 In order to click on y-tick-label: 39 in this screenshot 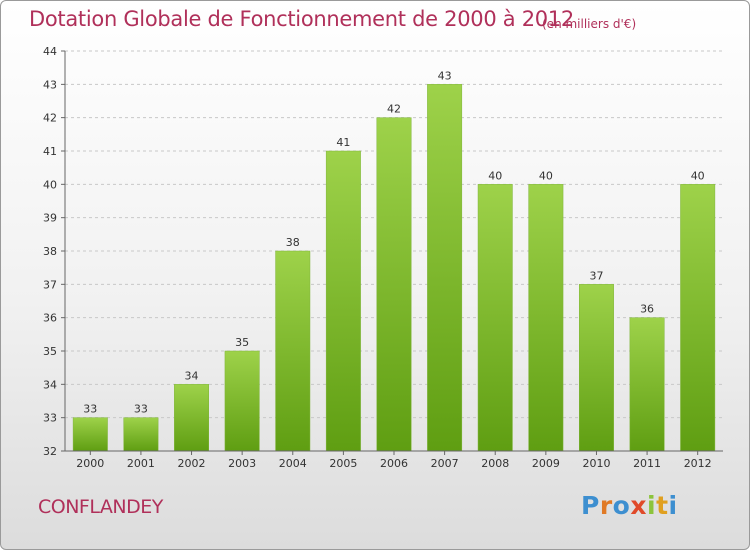, I will do `click(50, 218)`.